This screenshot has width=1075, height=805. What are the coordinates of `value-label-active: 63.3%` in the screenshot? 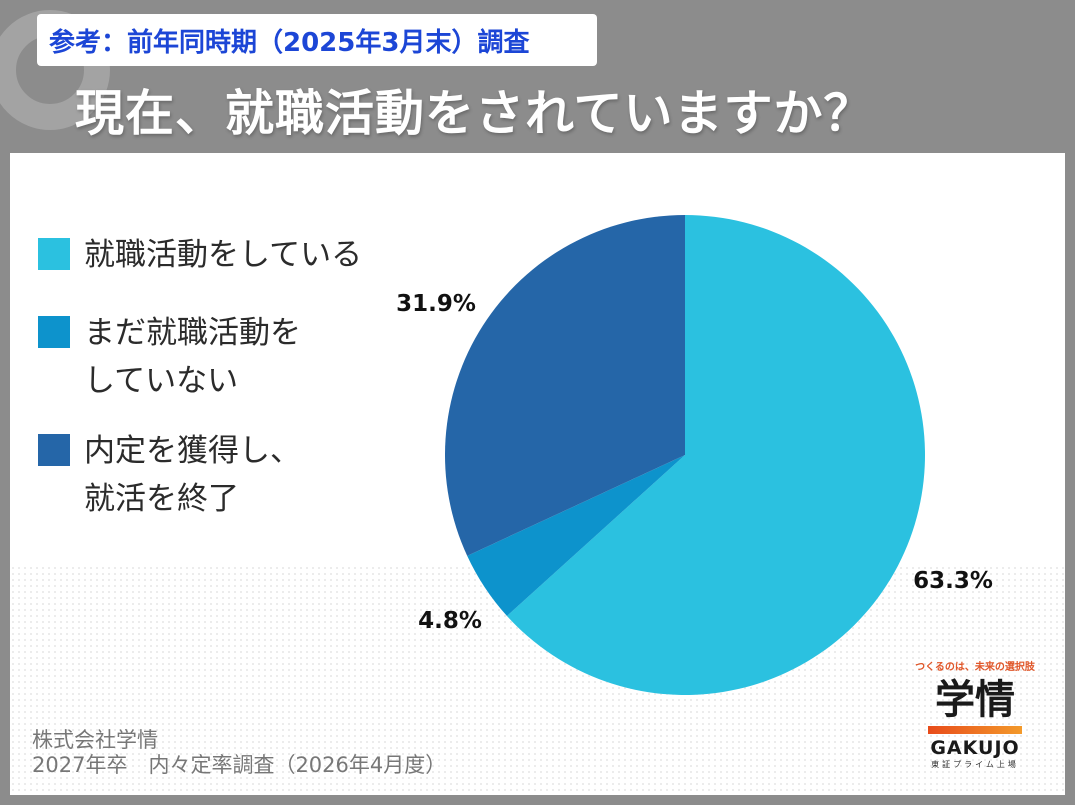 It's located at (953, 581).